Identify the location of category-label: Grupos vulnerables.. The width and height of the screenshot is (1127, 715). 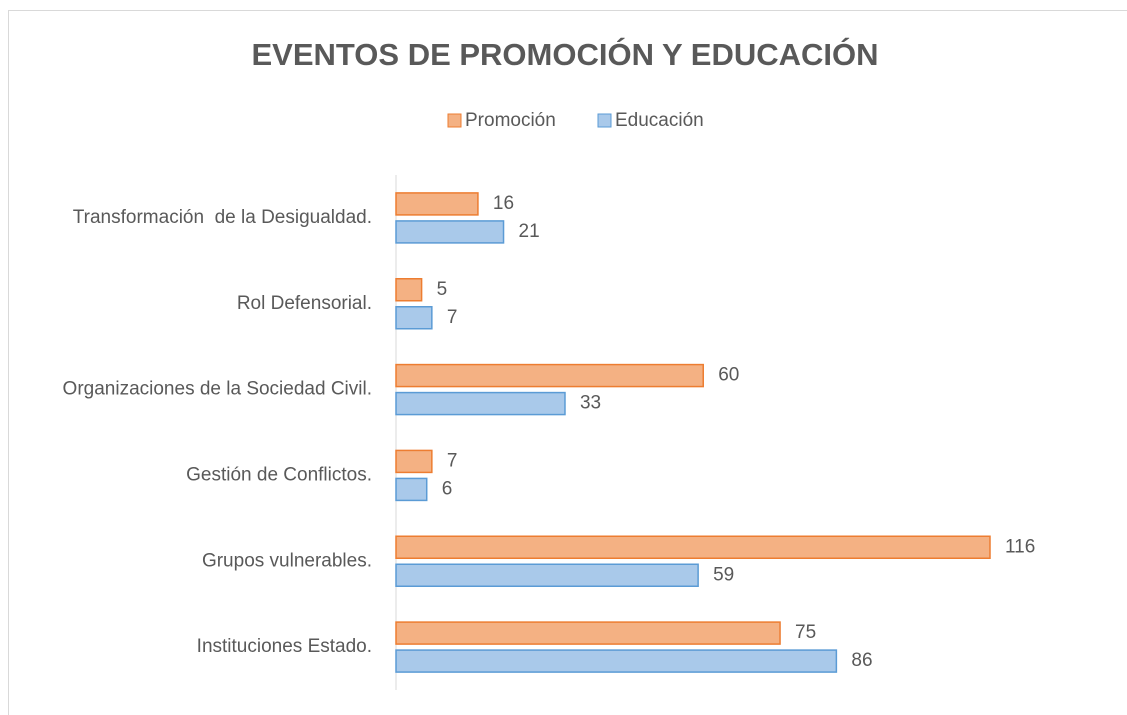
(287, 560).